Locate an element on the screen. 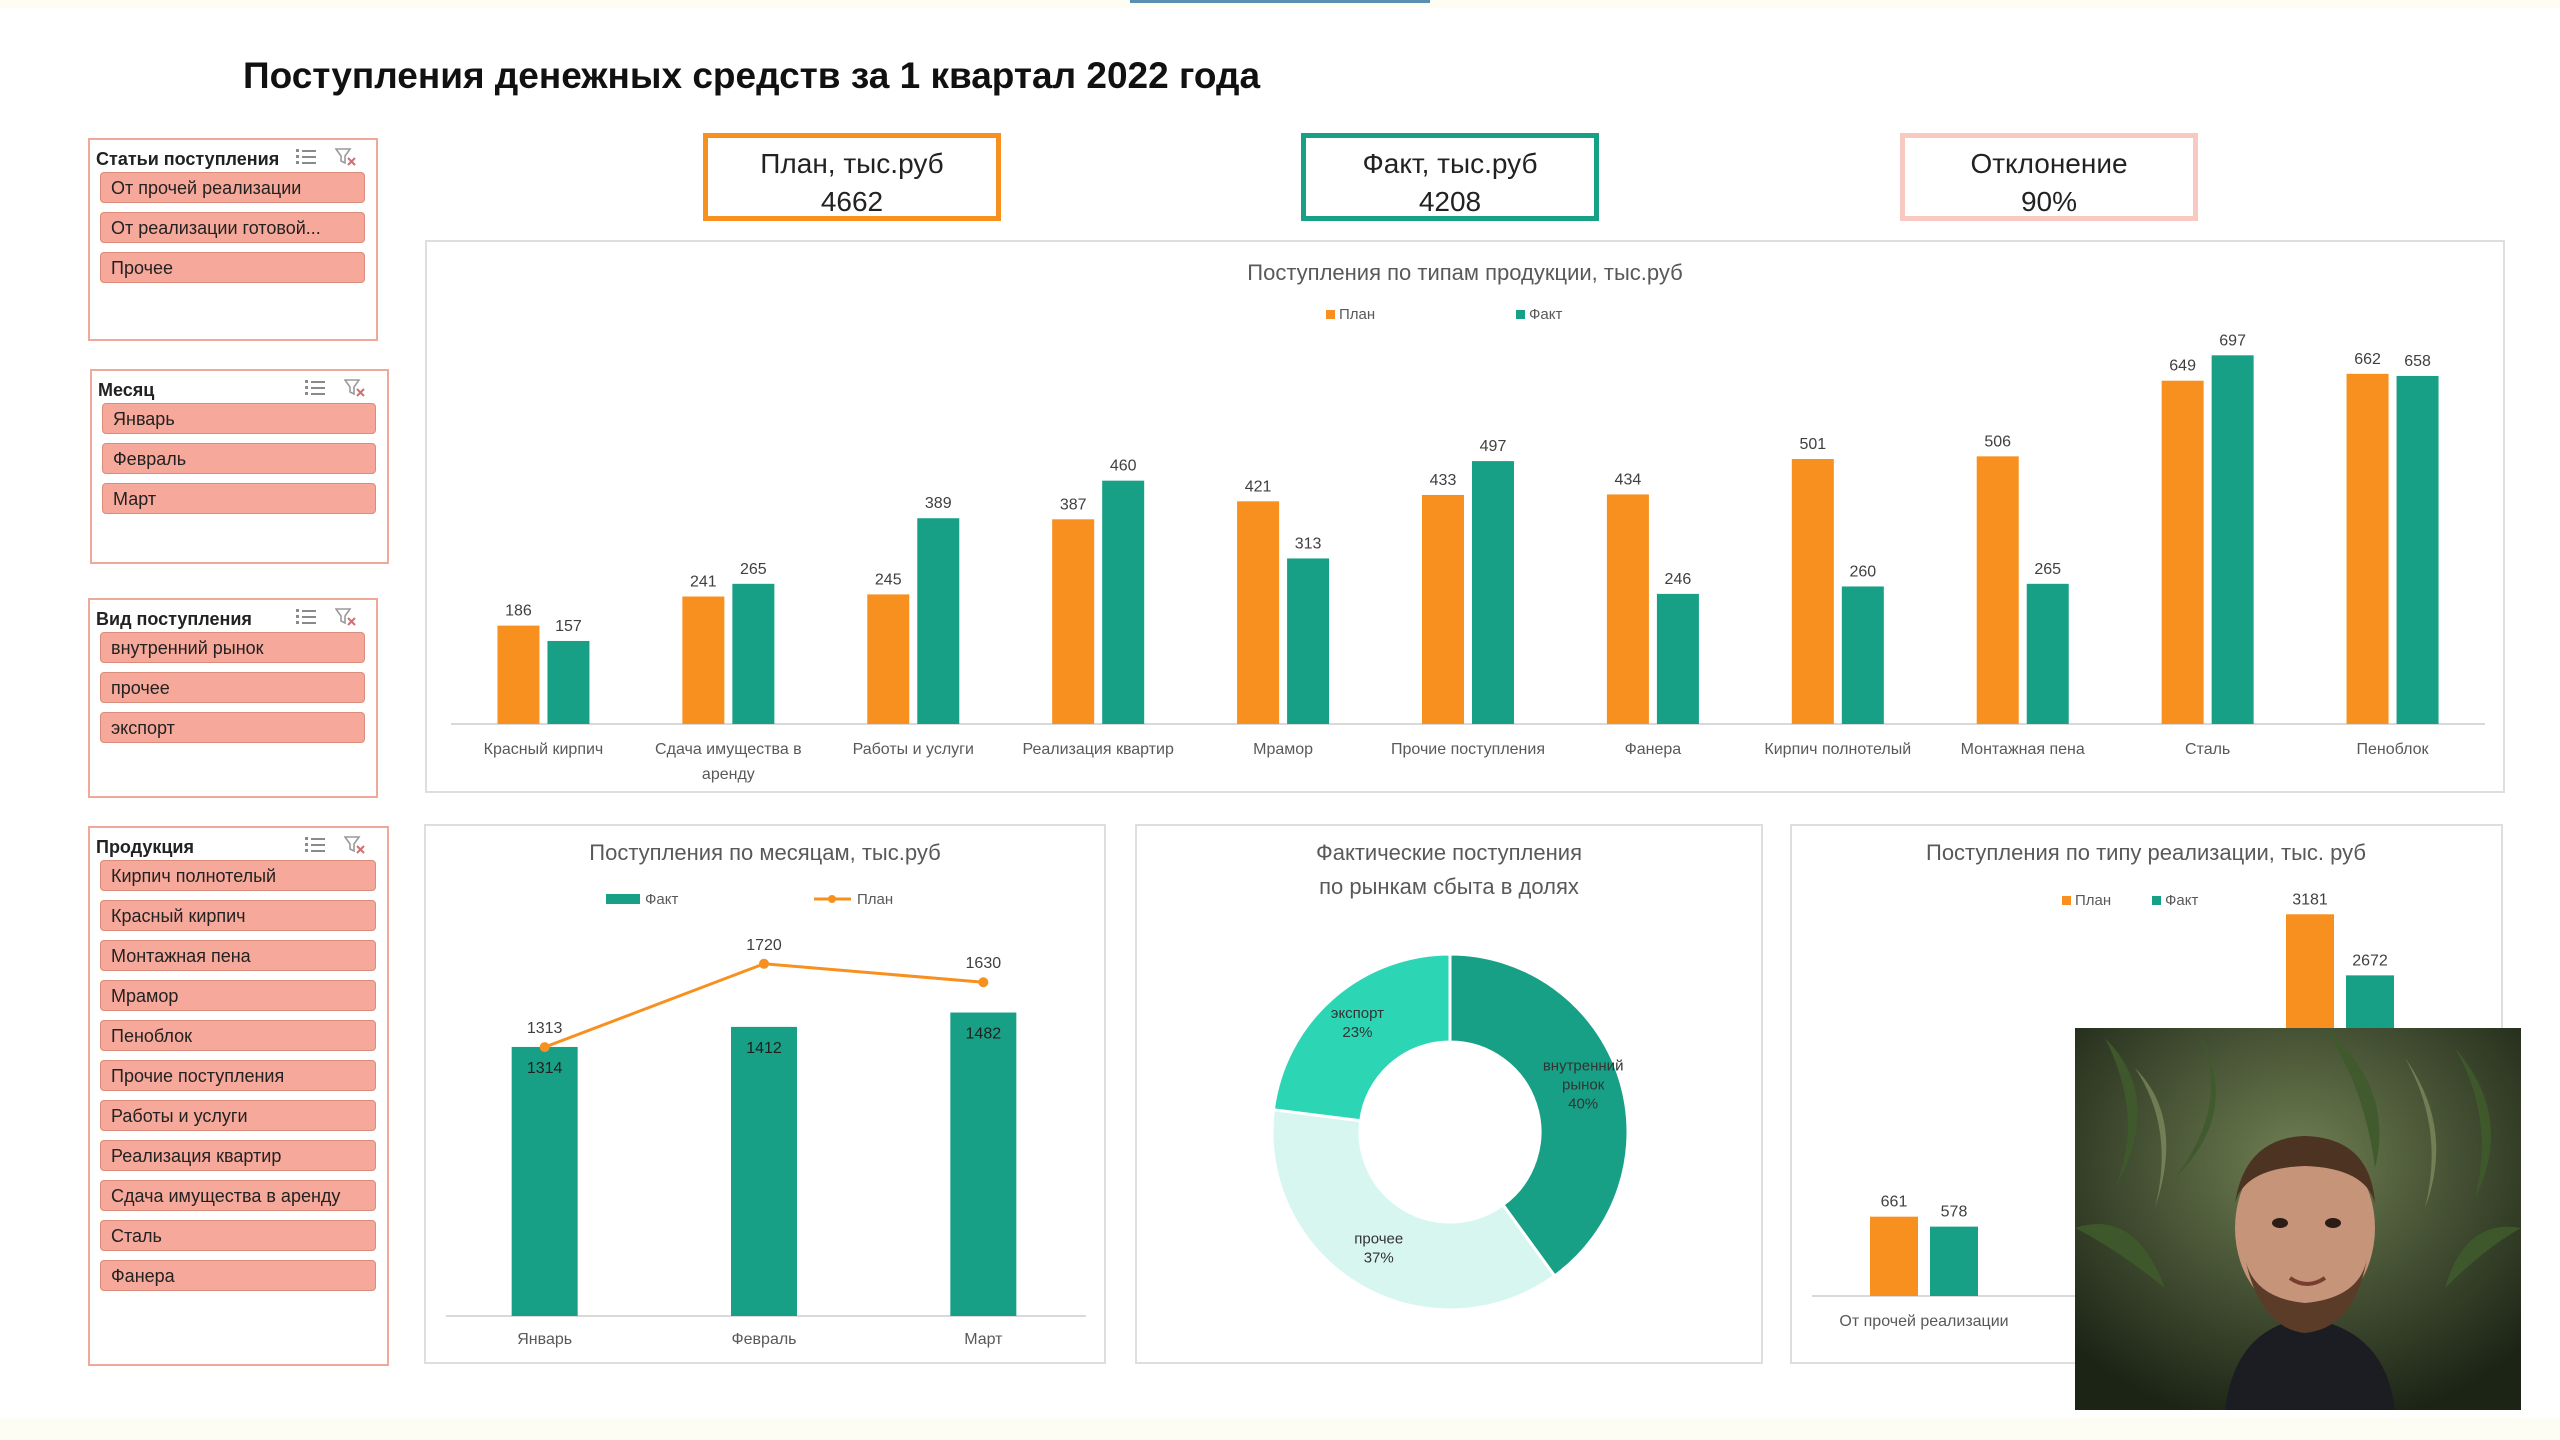  slicer-item: экспорт is located at coordinates (232, 727).